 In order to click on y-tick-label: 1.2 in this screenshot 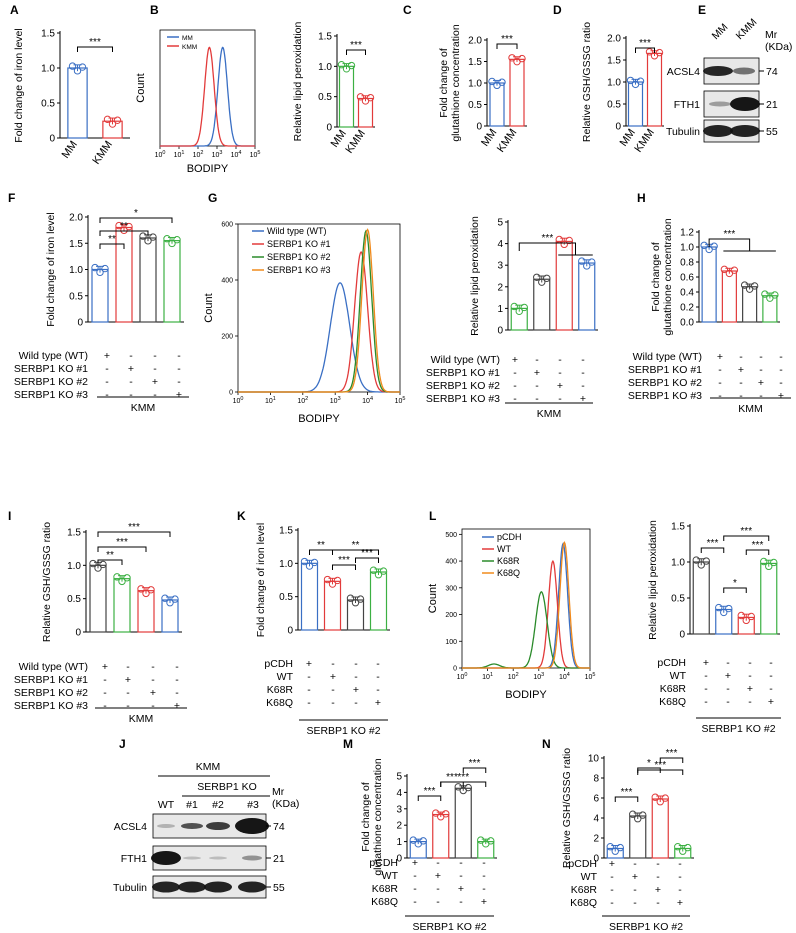, I will do `click(687, 233)`.